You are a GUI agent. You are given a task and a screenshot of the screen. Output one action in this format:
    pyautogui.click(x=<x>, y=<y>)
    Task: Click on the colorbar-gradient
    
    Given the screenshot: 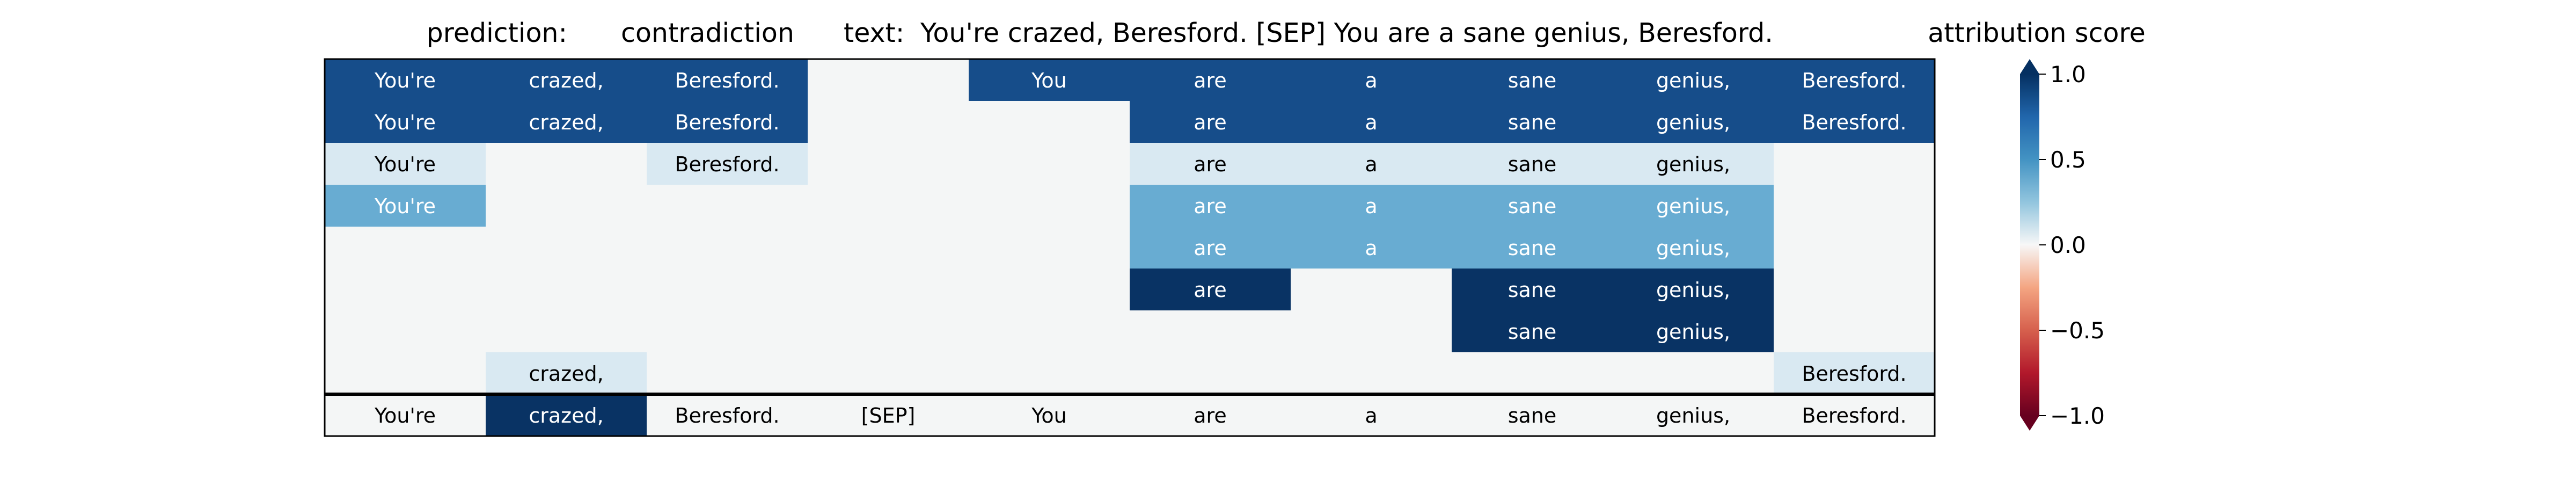 What is the action you would take?
    pyautogui.click(x=2029, y=245)
    